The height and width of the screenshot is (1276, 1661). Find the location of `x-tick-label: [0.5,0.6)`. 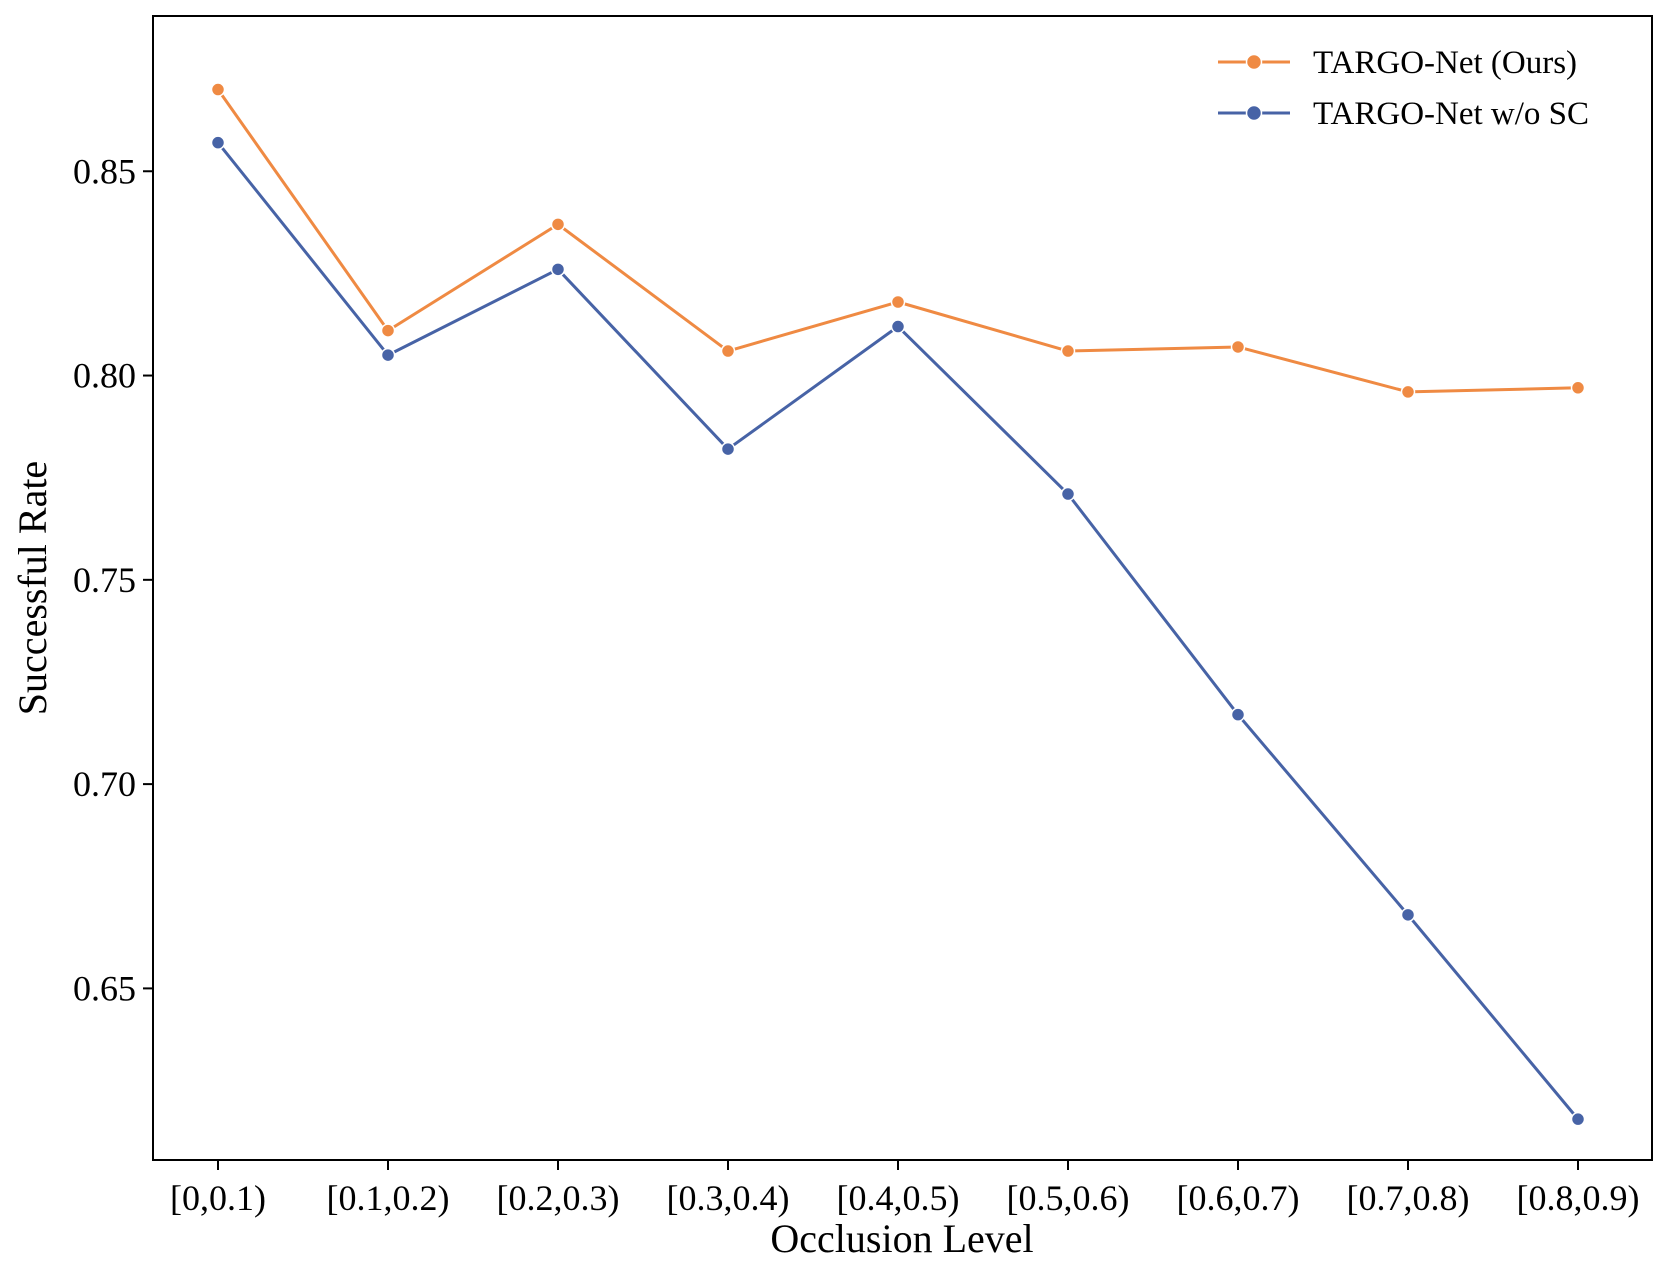

x-tick-label: [0.5,0.6) is located at coordinates (1068, 1198).